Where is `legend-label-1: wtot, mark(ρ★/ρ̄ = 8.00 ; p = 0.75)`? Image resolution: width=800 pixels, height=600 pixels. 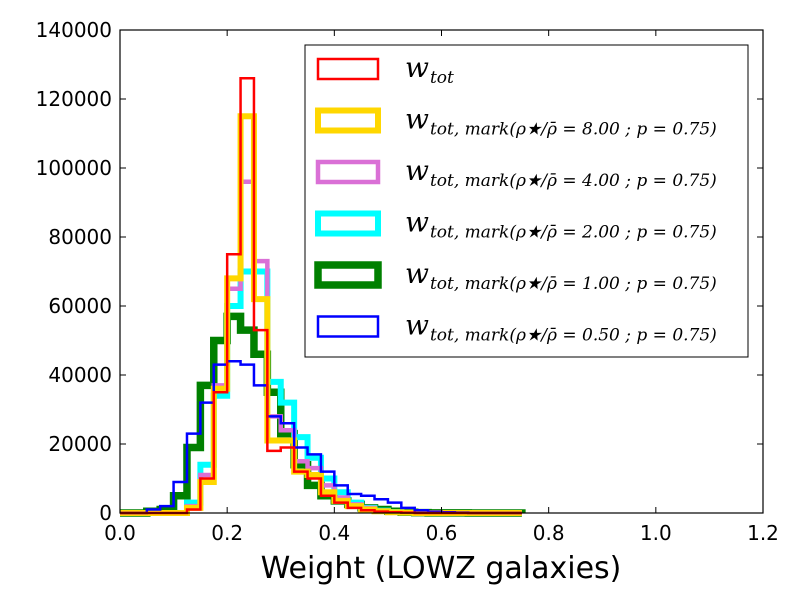 legend-label-1: wtot, mark(ρ★/ρ̄ = 8.00 ; p = 0.75) is located at coordinates (561, 121).